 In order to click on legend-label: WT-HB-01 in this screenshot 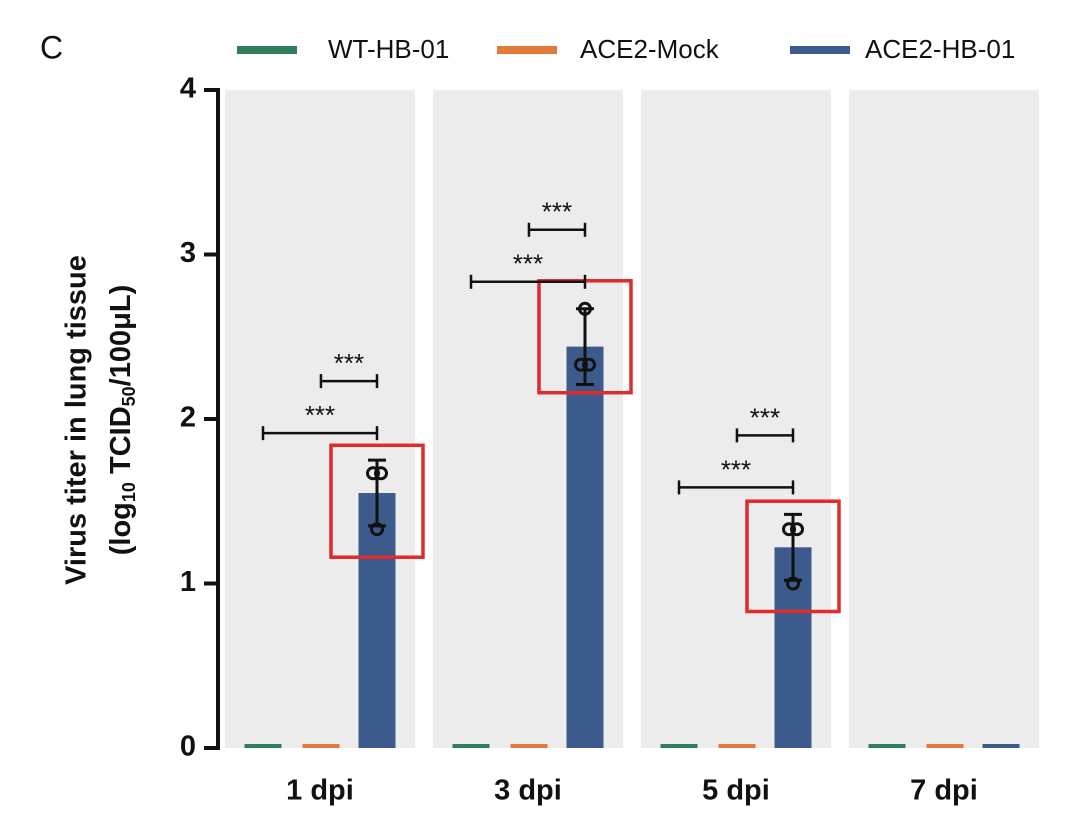, I will do `click(388, 49)`.